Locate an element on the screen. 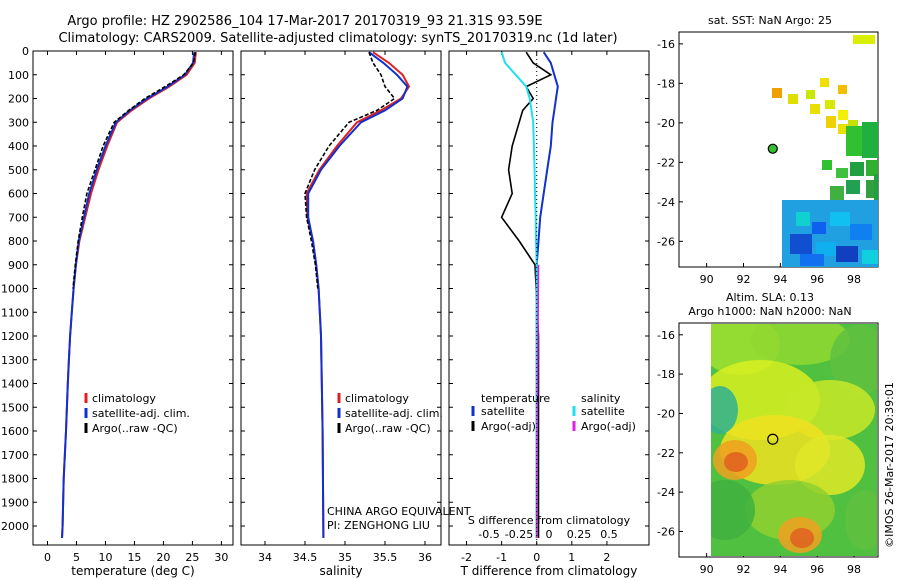 Image resolution: width=900 pixels, height=580 pixels. x-tick-label: 25 is located at coordinates (192, 557).